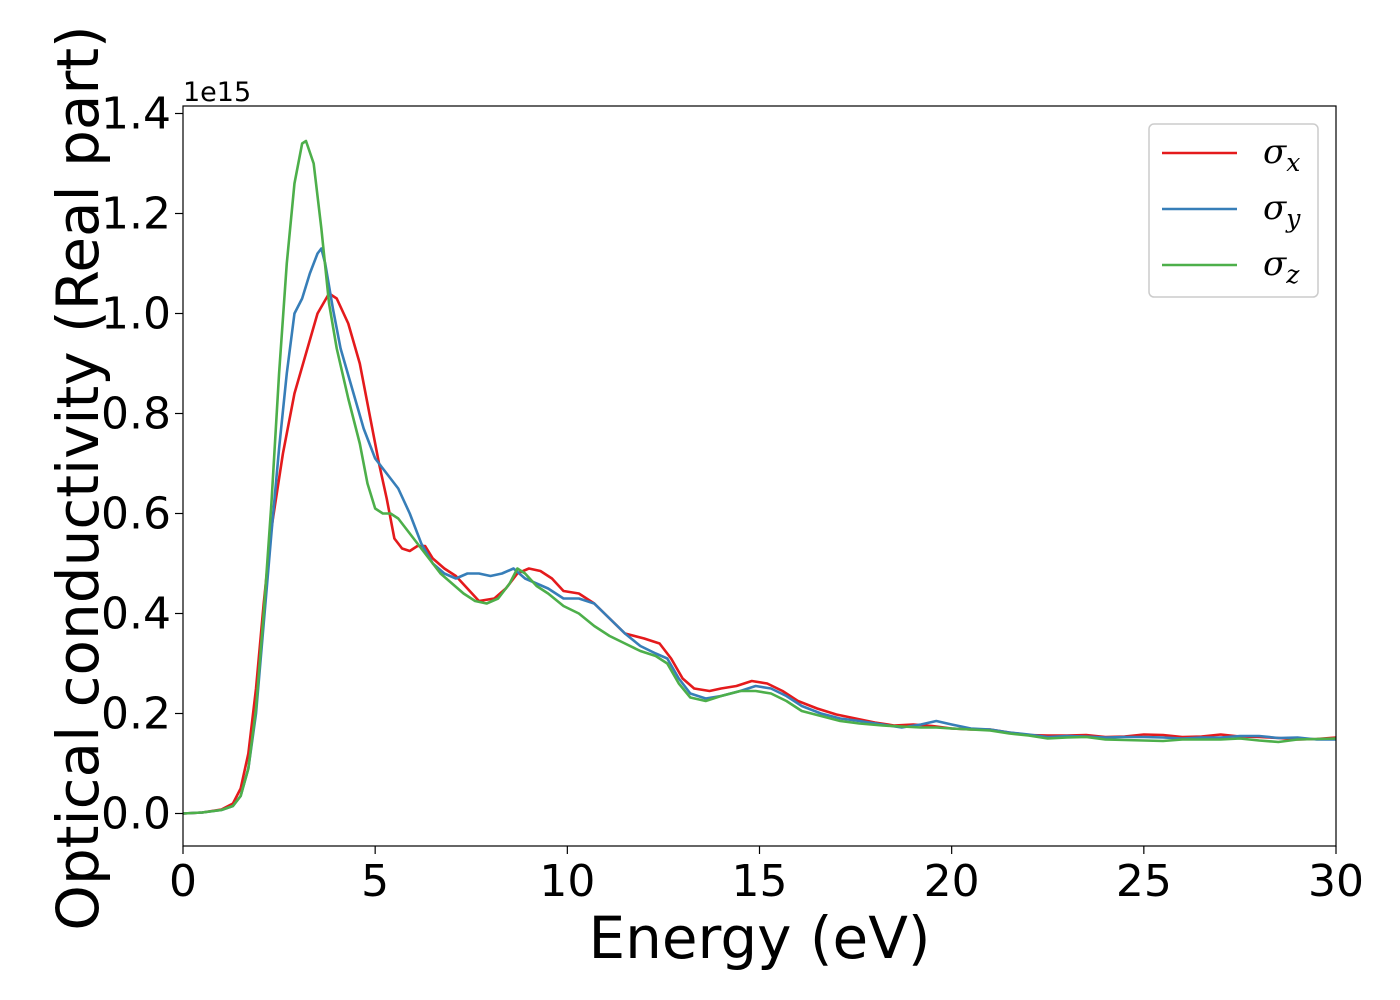 This screenshot has height=1000, width=1400. Describe the element at coordinates (136, 714) in the screenshot. I see `y-tick-label: 0.2` at that location.